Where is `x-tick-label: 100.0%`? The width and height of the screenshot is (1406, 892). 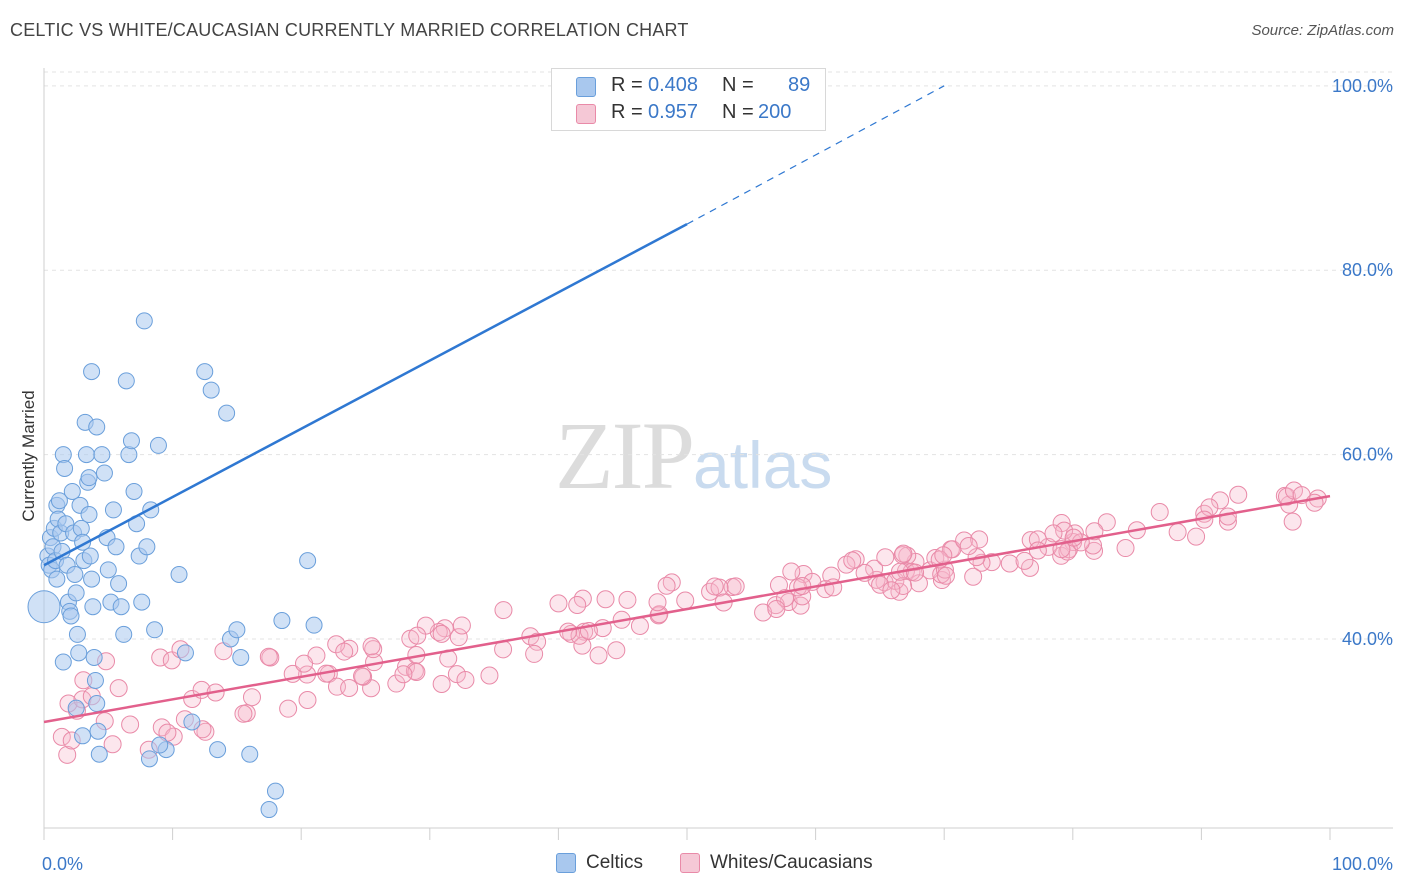 x-tick-label: 100.0% is located at coordinates (1362, 864).